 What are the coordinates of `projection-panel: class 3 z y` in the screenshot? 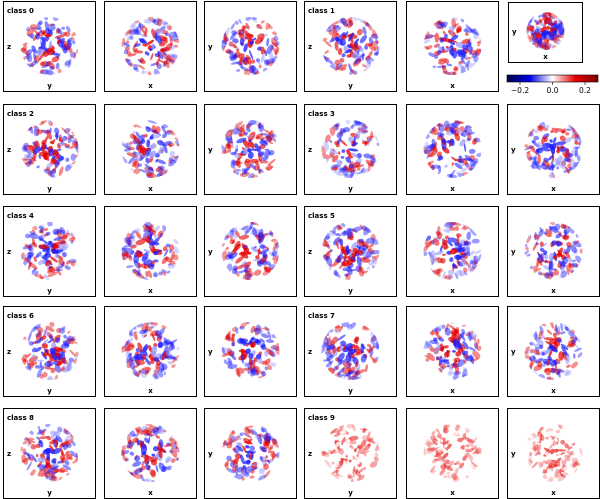 It's located at (350, 149).